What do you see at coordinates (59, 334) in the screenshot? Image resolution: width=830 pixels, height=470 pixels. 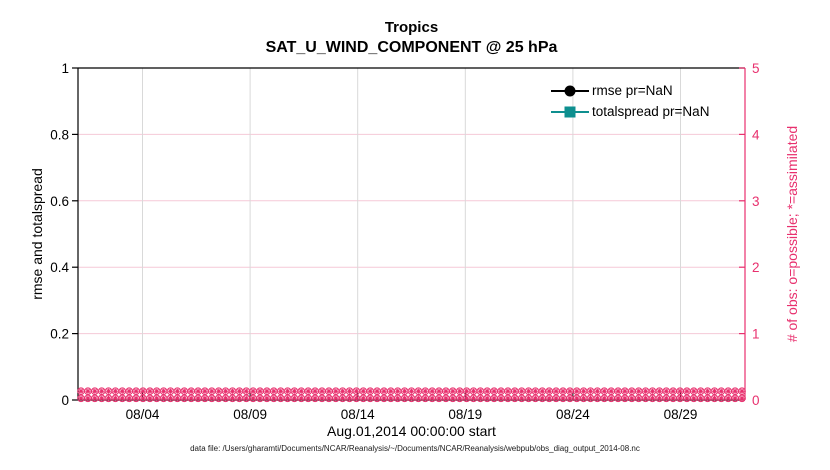 I see `svg-text: 0.2` at bounding box center [59, 334].